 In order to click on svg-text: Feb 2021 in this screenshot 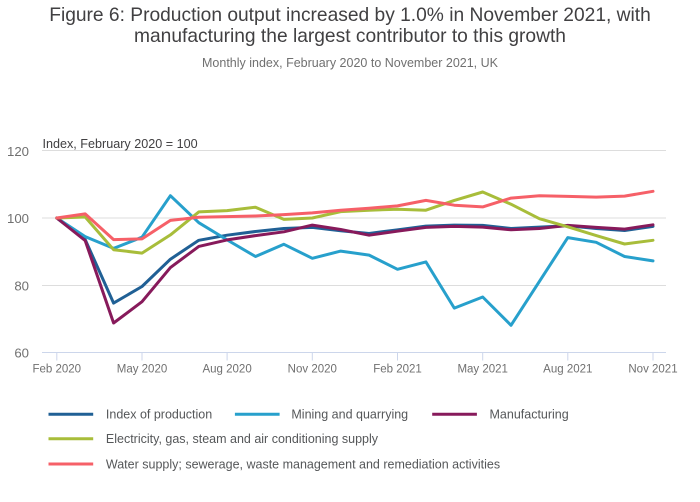, I will do `click(397, 369)`.